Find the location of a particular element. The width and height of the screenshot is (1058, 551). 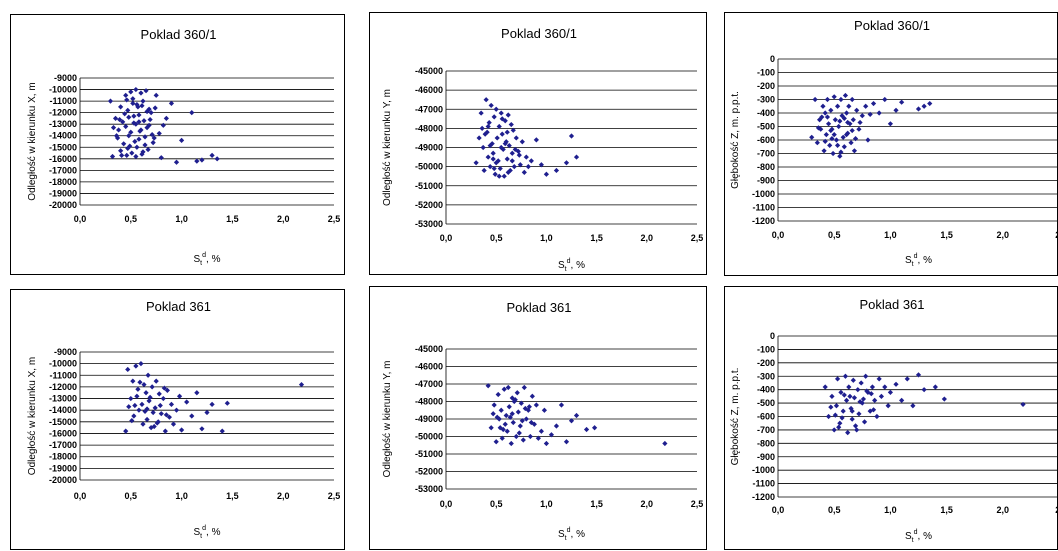

y-tick-label: -20000 is located at coordinates (63, 205).